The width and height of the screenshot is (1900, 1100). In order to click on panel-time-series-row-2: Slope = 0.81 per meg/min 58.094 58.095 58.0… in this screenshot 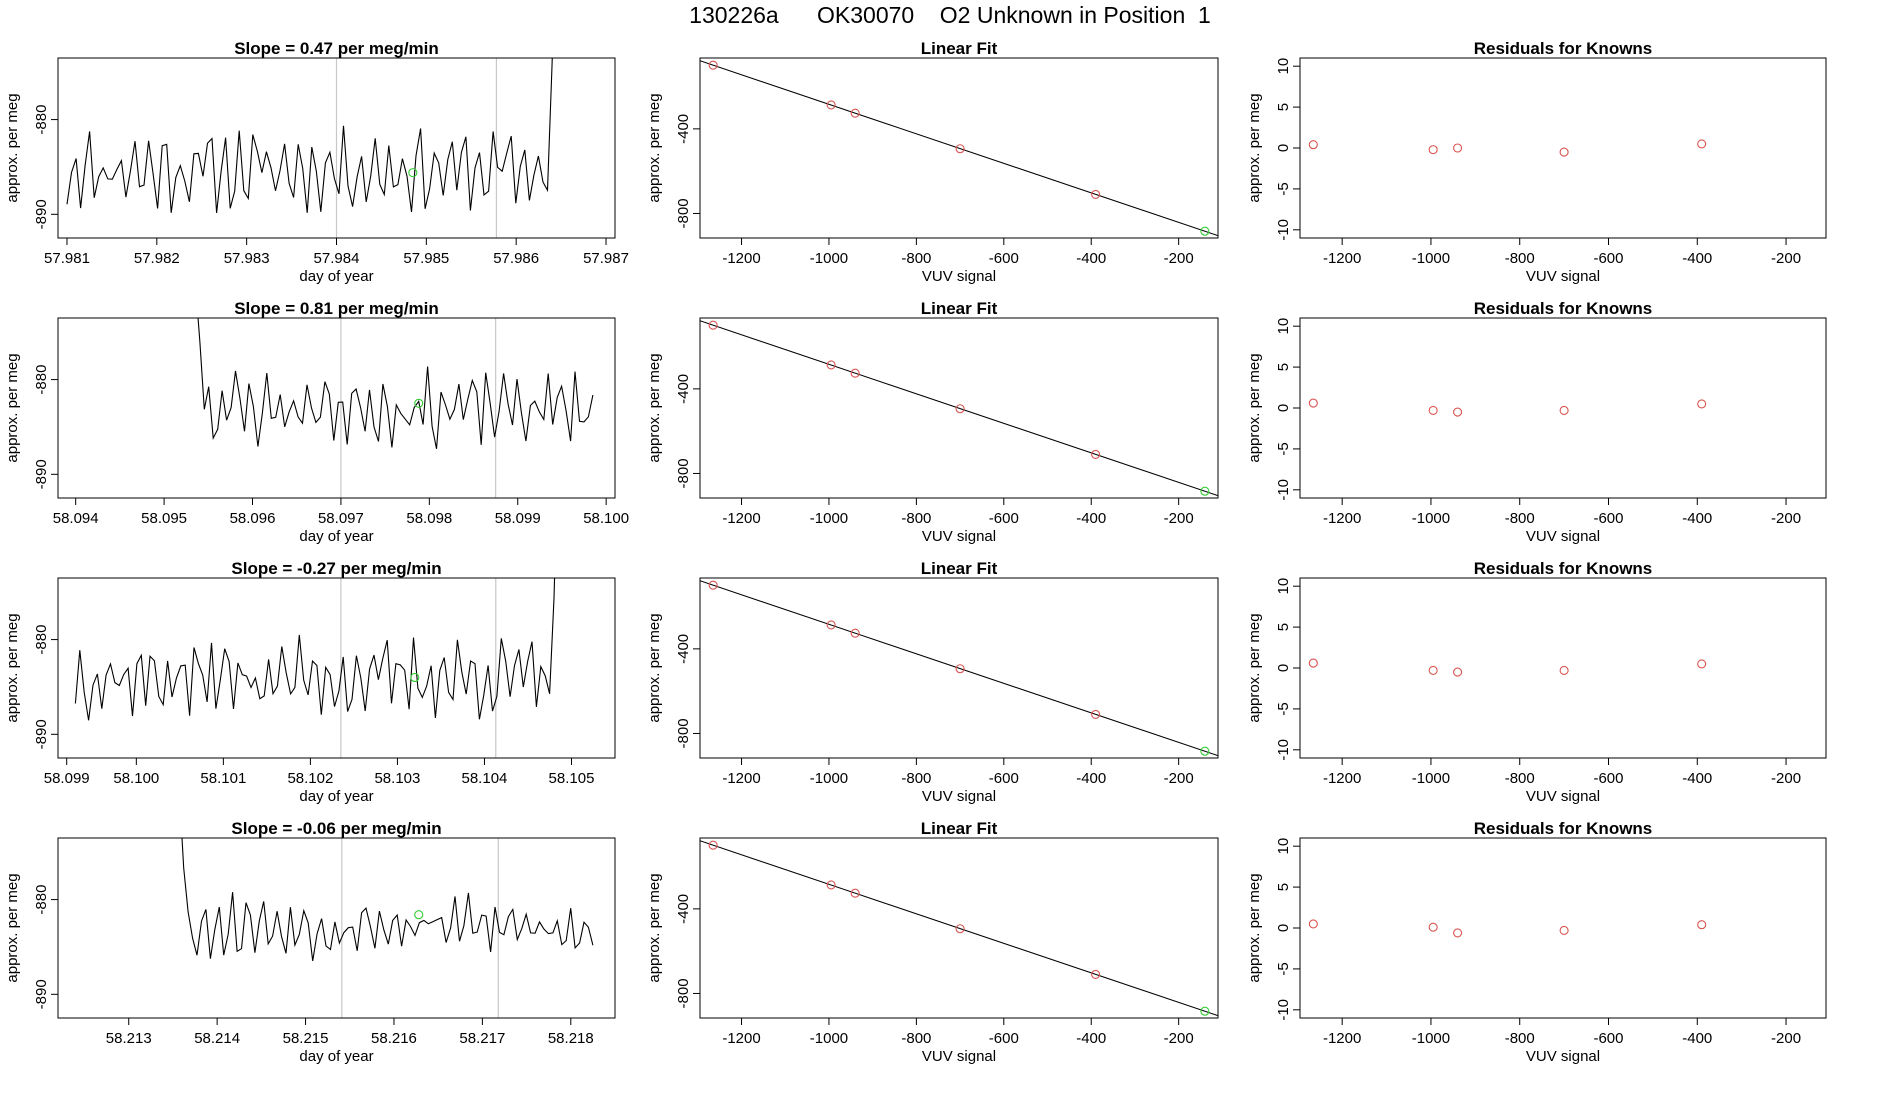, I will do `click(316, 422)`.